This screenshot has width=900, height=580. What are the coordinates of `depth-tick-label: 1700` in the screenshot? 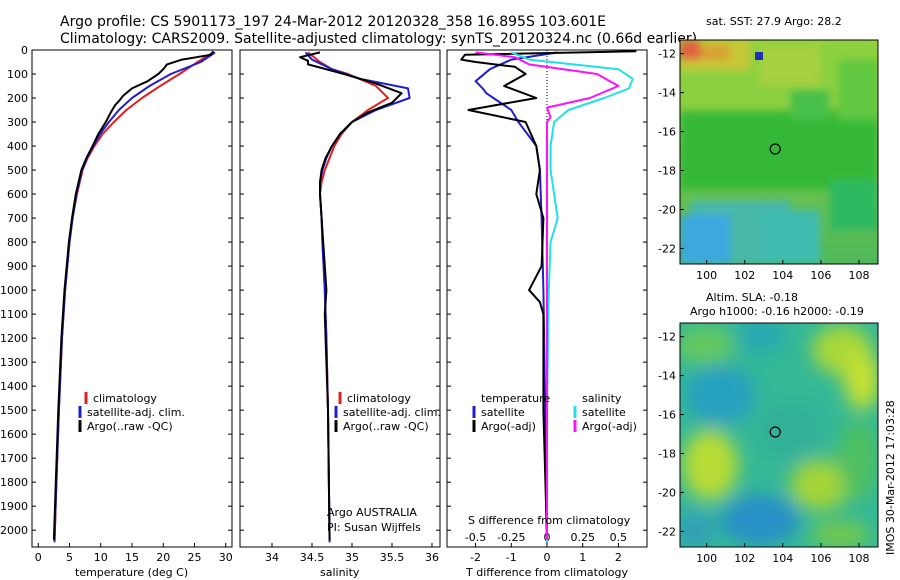 It's located at (14, 458).